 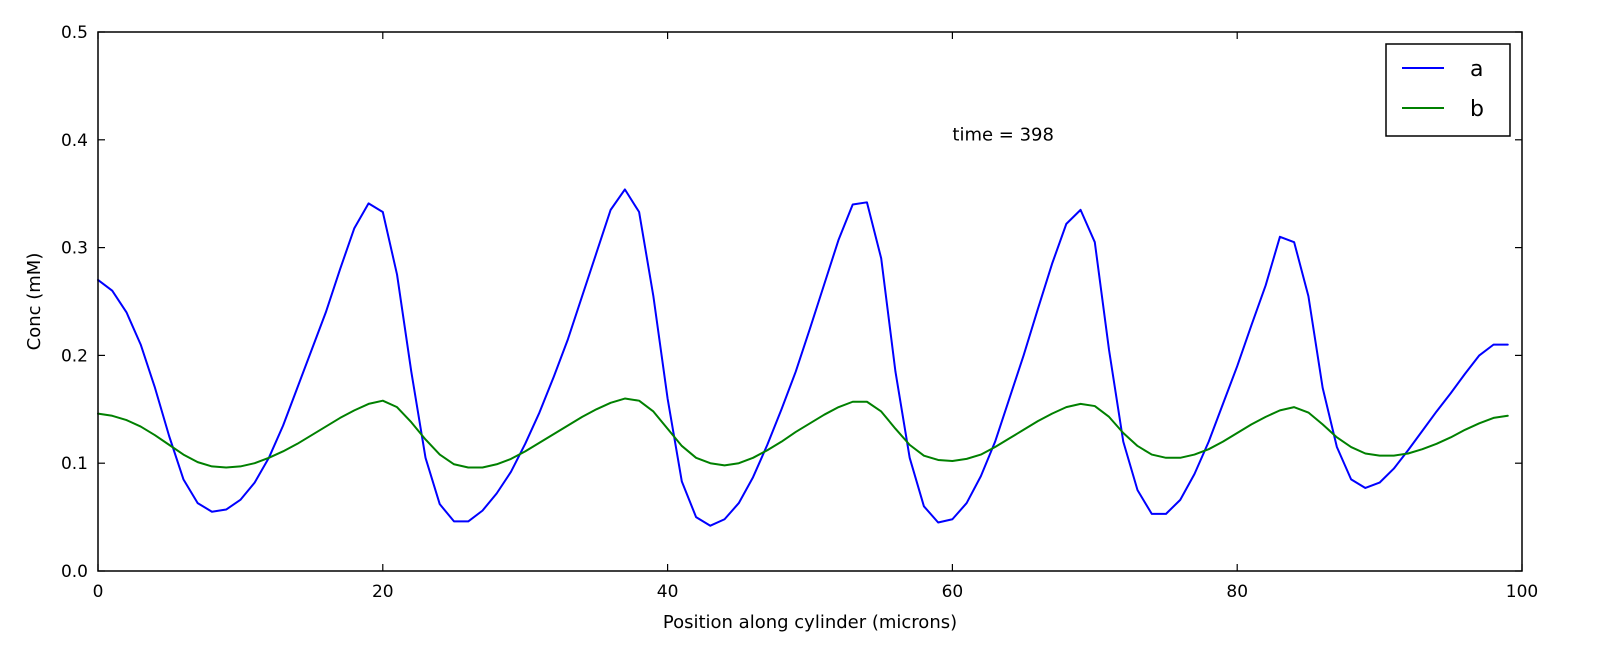 What do you see at coordinates (74, 572) in the screenshot?
I see `y-tick-label: 0.0` at bounding box center [74, 572].